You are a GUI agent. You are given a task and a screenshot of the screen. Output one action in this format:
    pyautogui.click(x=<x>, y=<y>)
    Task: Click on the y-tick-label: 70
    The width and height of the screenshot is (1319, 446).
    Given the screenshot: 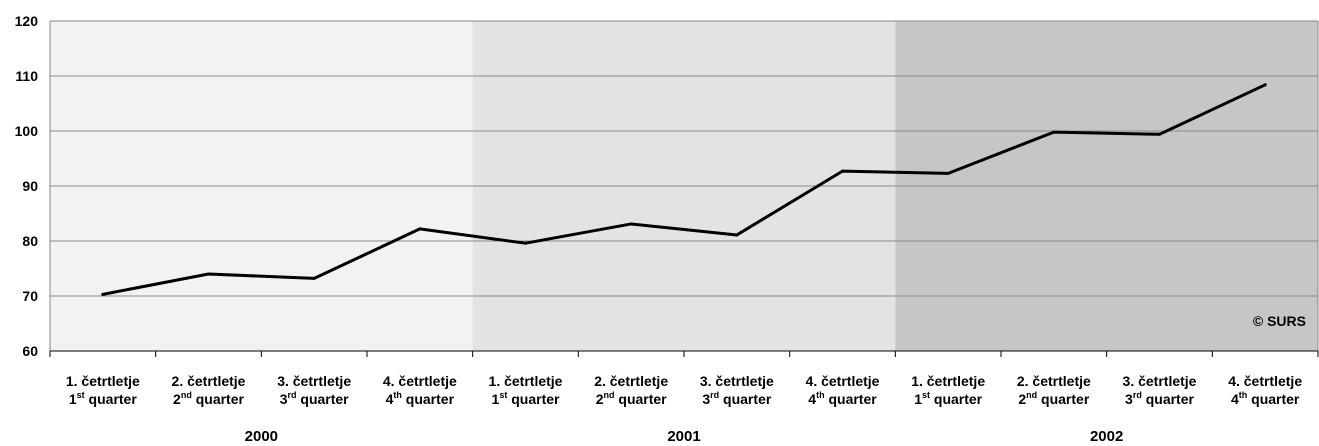 What is the action you would take?
    pyautogui.click(x=30, y=296)
    